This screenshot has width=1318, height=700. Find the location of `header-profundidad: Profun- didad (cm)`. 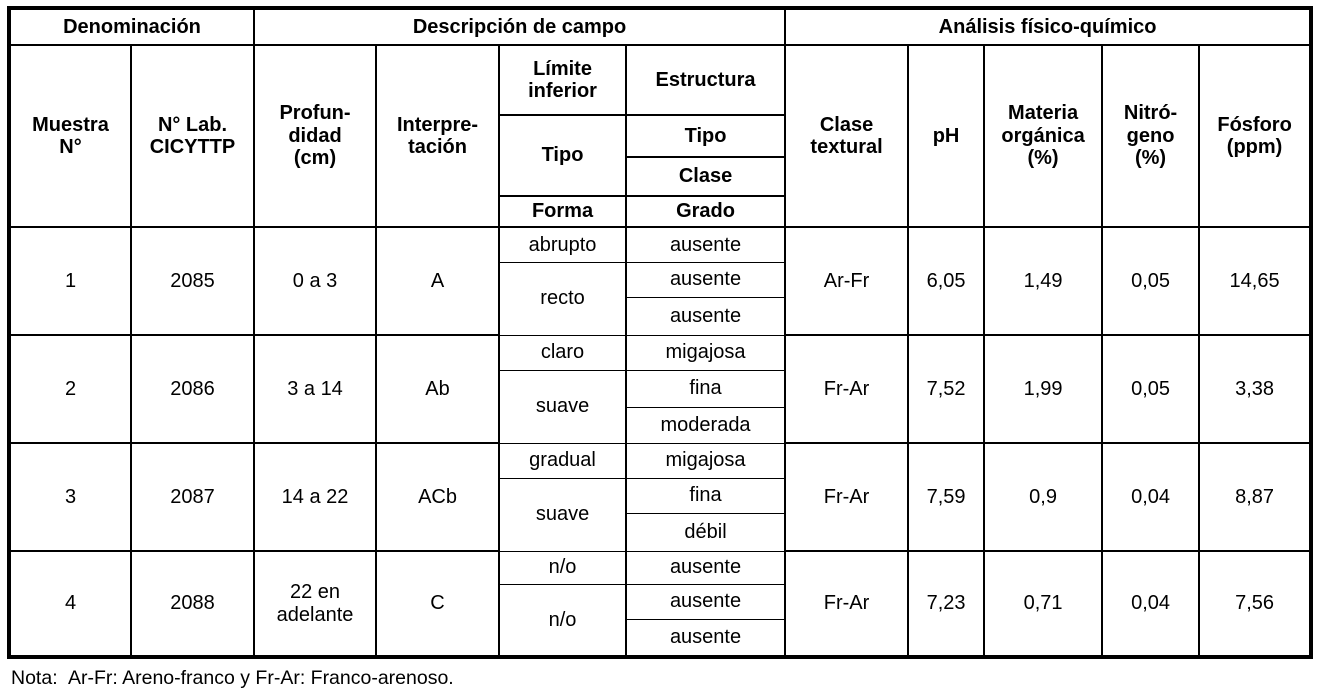

header-profundidad: Profun- didad (cm) is located at coordinates (315, 136).